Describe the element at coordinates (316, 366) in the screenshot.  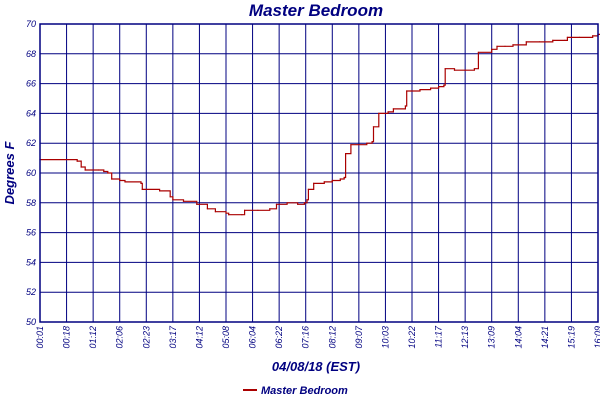
I see `x-axis-label: 04/08/18 (EST)` at that location.